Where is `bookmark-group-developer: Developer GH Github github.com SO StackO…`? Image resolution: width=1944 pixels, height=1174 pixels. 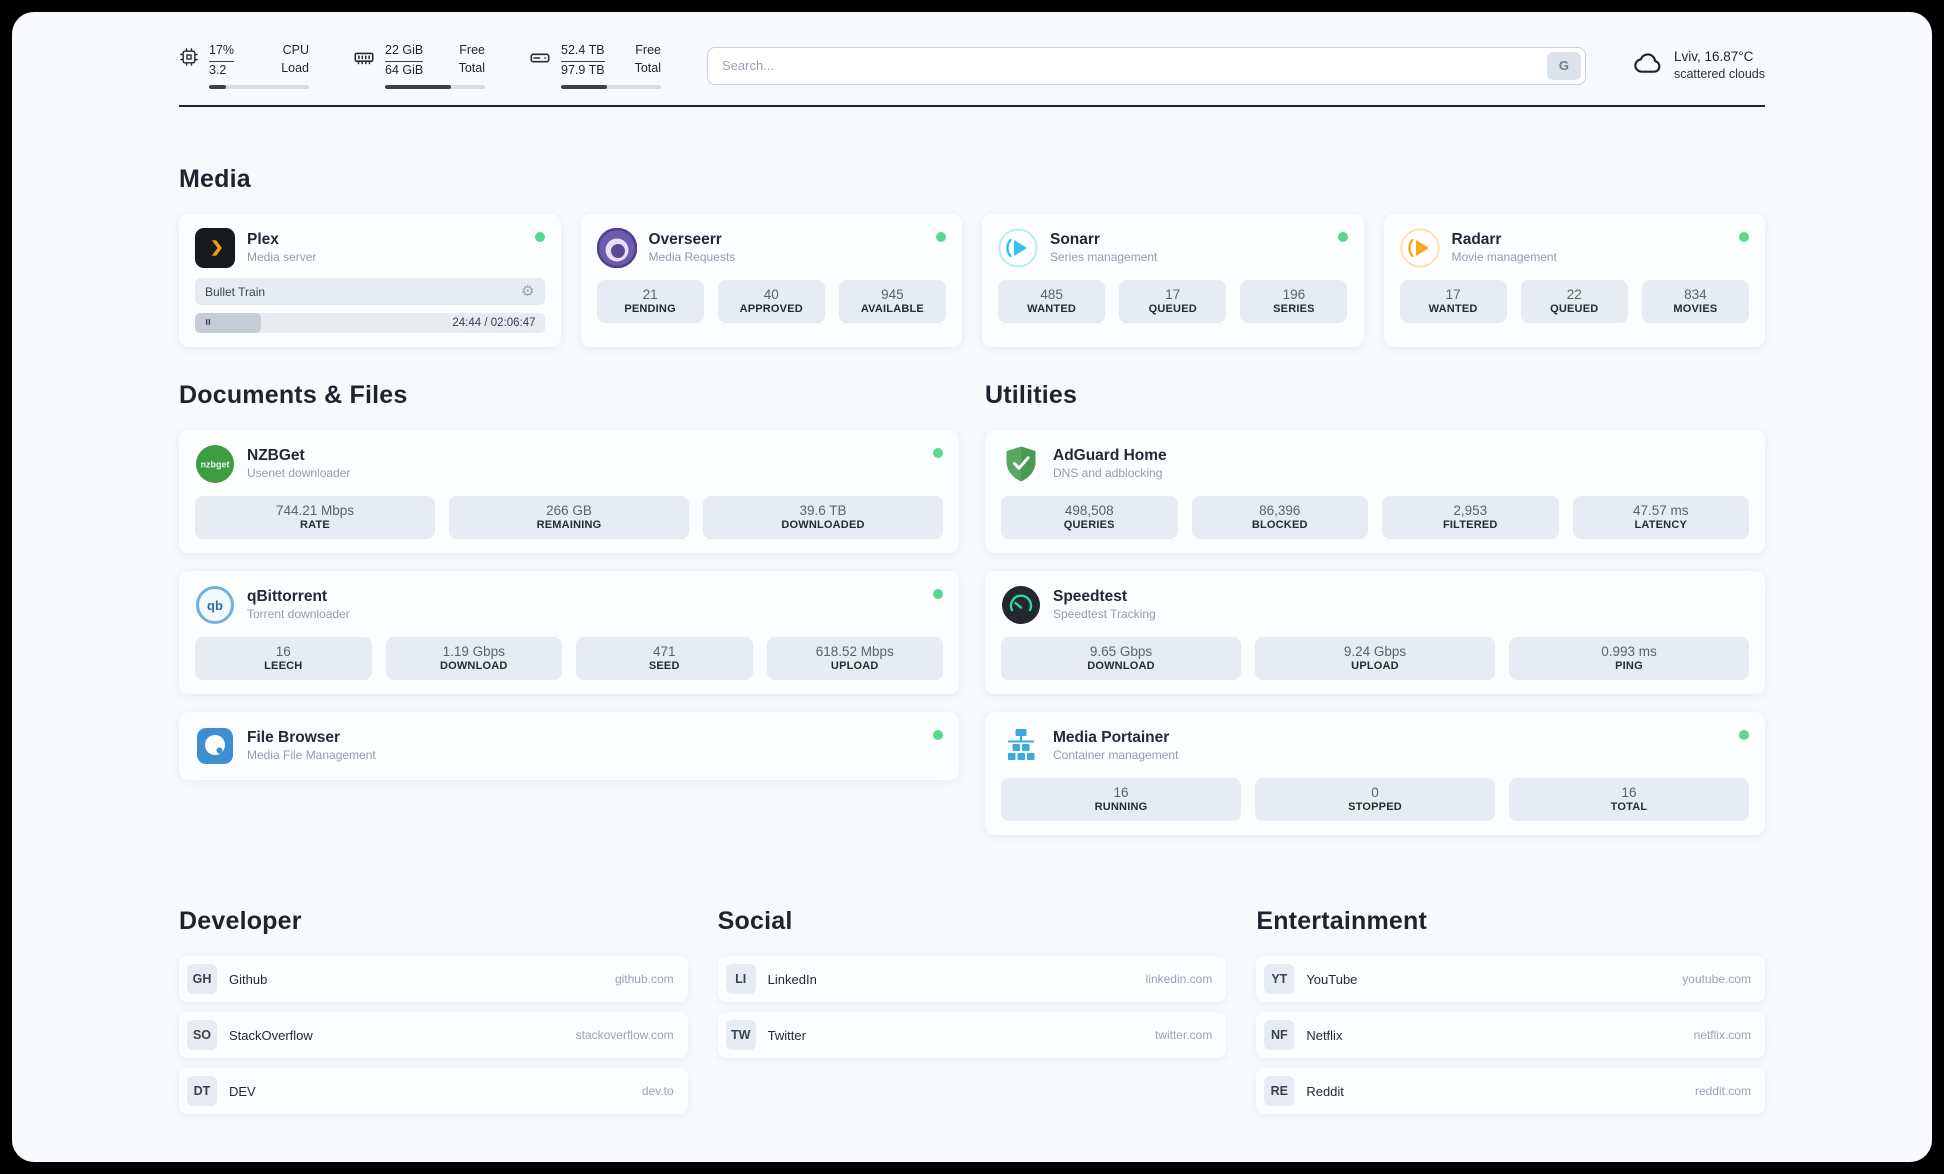 bookmark-group-developer: Developer GH Github github.com SO StackO… is located at coordinates (433, 1010).